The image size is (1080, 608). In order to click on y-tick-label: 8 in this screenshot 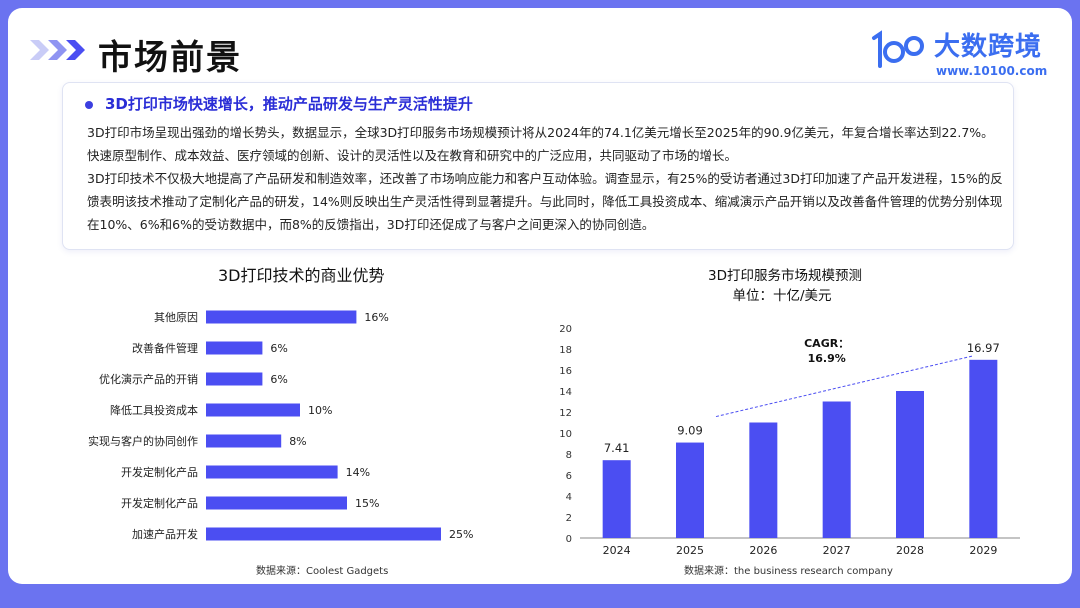, I will do `click(569, 455)`.